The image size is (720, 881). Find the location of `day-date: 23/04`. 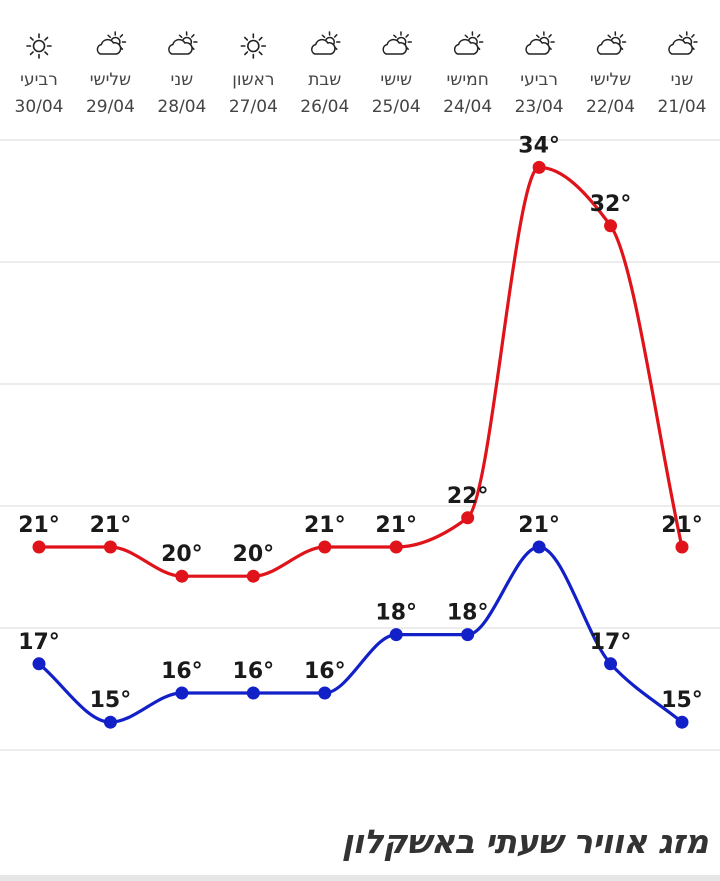

day-date: 23/04 is located at coordinates (539, 107).